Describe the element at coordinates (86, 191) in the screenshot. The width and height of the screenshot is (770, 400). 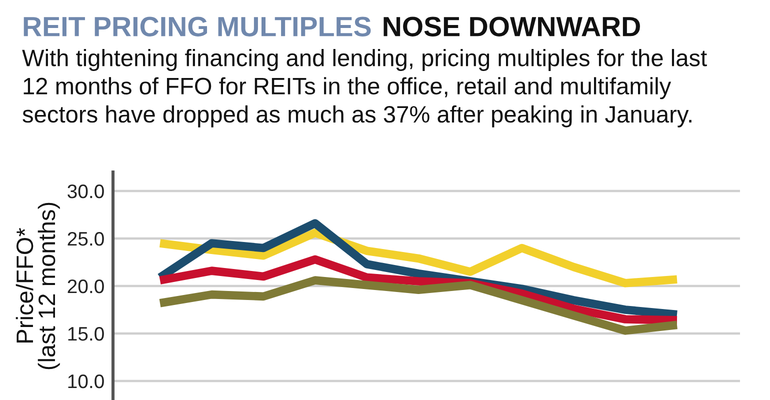
I see `y-tick-label: 30.0` at that location.